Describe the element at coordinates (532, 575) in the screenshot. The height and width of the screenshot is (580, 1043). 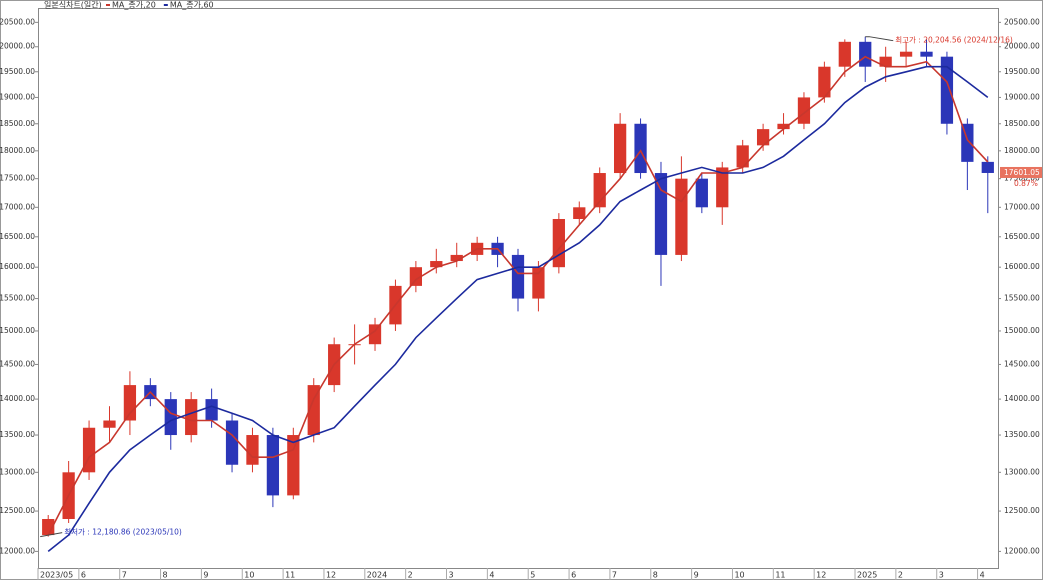
I see `x-tick-label: 5` at that location.